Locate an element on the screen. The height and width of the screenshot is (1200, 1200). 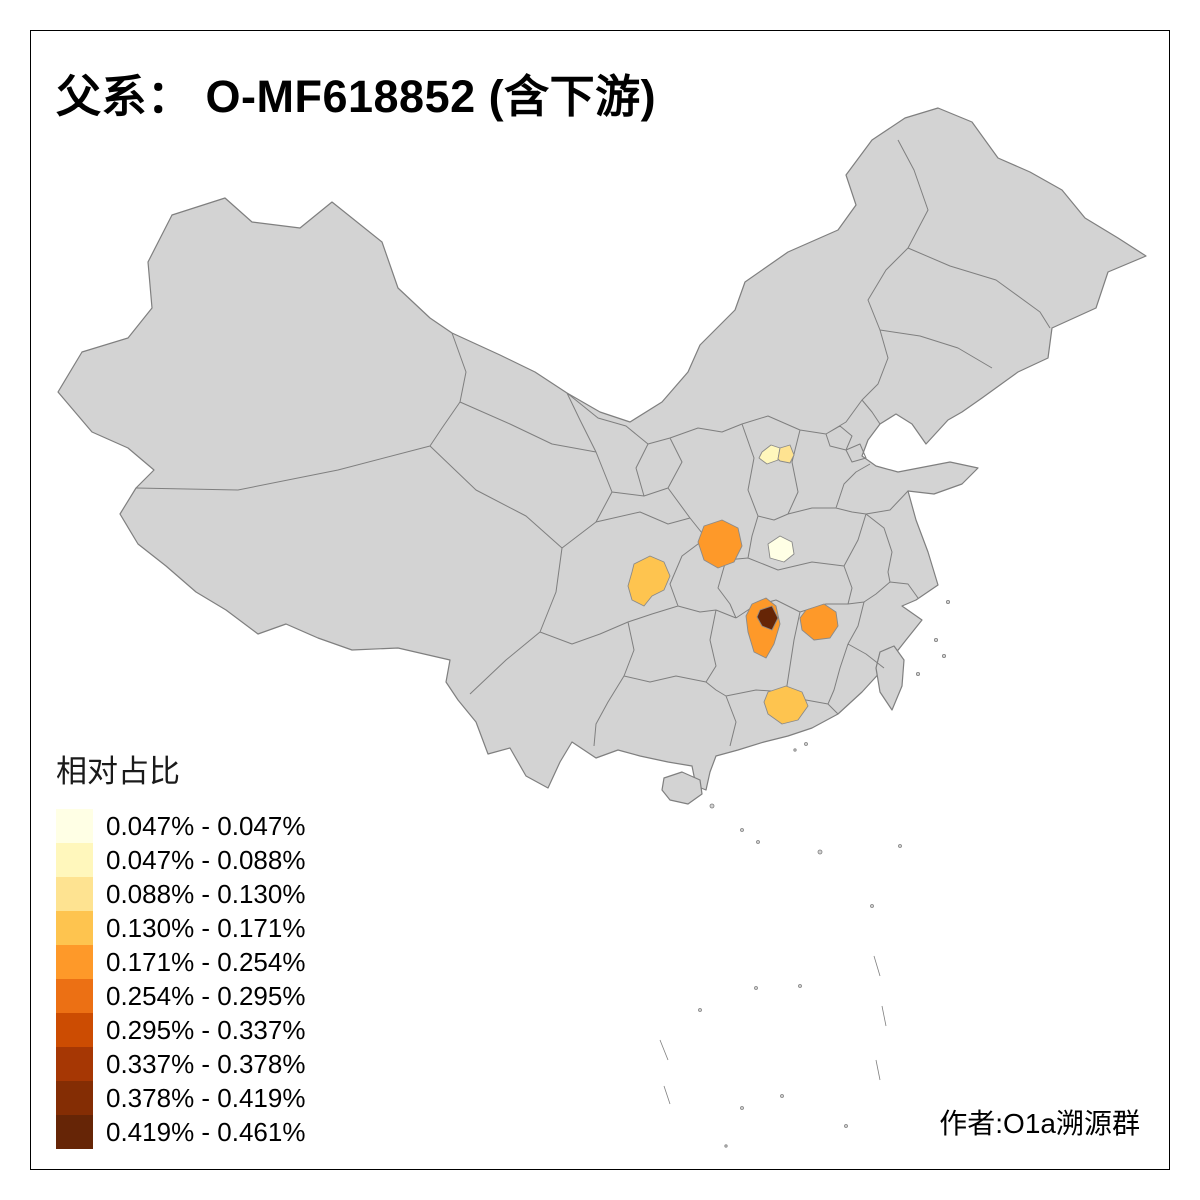
map-region-northwest-jiangxi is located at coordinates (819, 622).